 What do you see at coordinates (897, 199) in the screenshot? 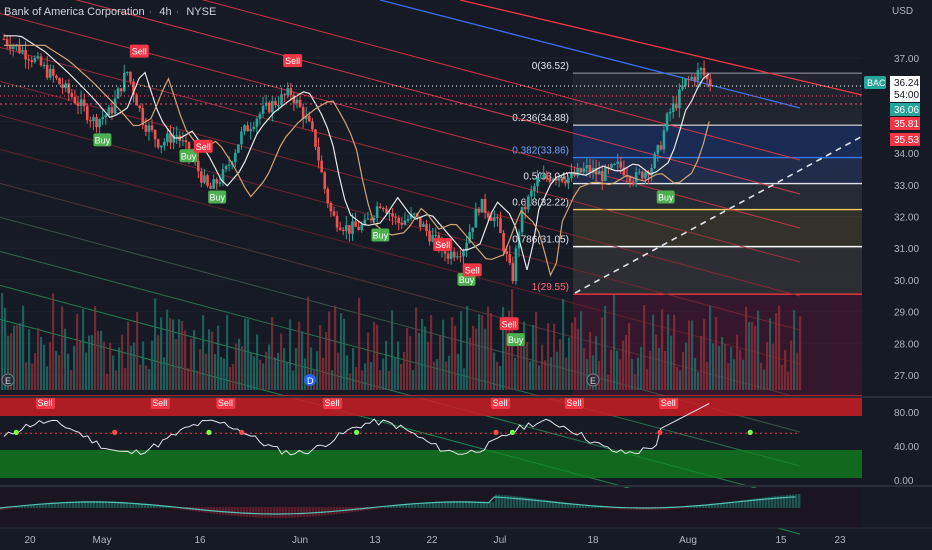
I see `price-axis-area` at bounding box center [897, 199].